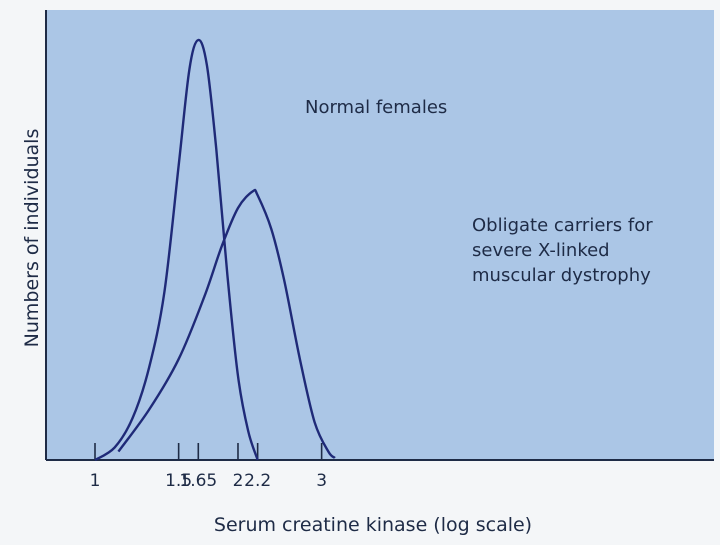  What do you see at coordinates (95, 481) in the screenshot?
I see `x-tick-label-0: 1` at bounding box center [95, 481].